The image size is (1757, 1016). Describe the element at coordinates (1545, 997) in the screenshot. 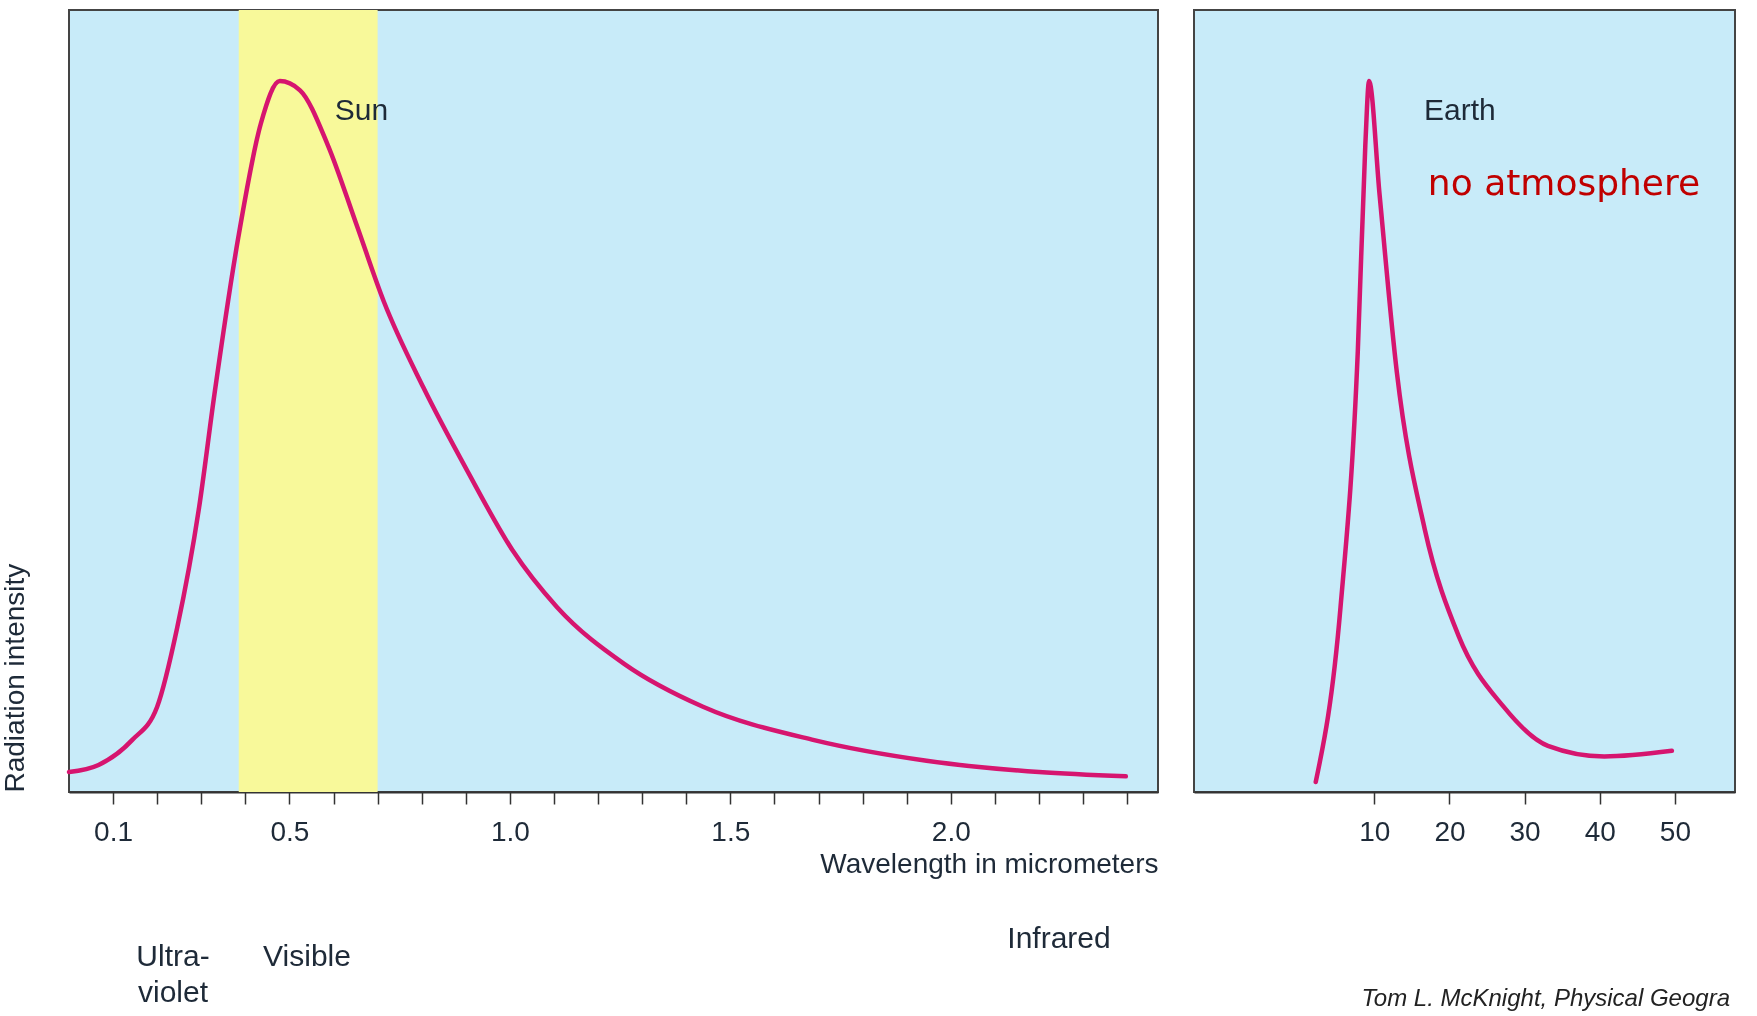

I see `text: Tom L. McKnight, Physical Geogra` at that location.